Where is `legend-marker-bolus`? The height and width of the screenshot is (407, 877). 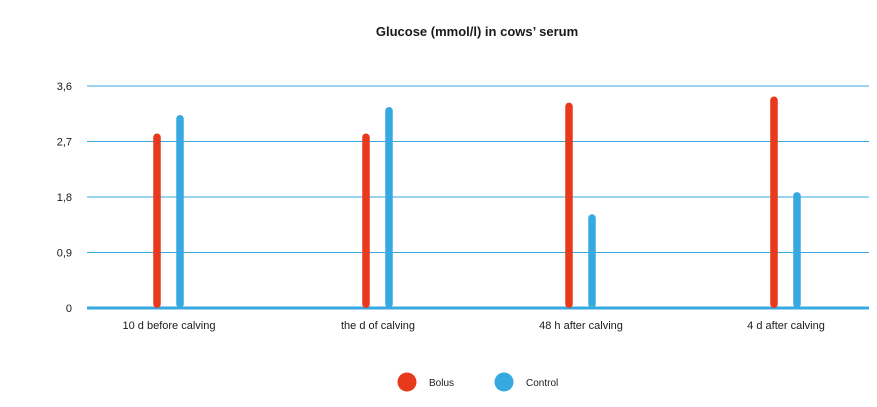 legend-marker-bolus is located at coordinates (407, 382).